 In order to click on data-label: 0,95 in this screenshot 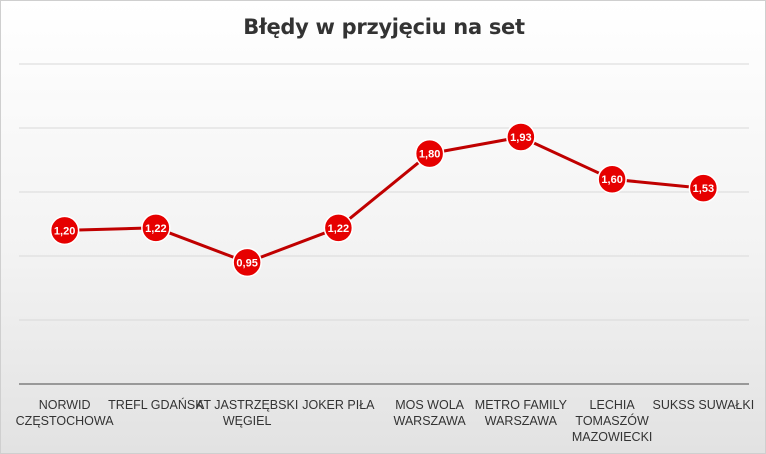, I will do `click(246, 263)`.